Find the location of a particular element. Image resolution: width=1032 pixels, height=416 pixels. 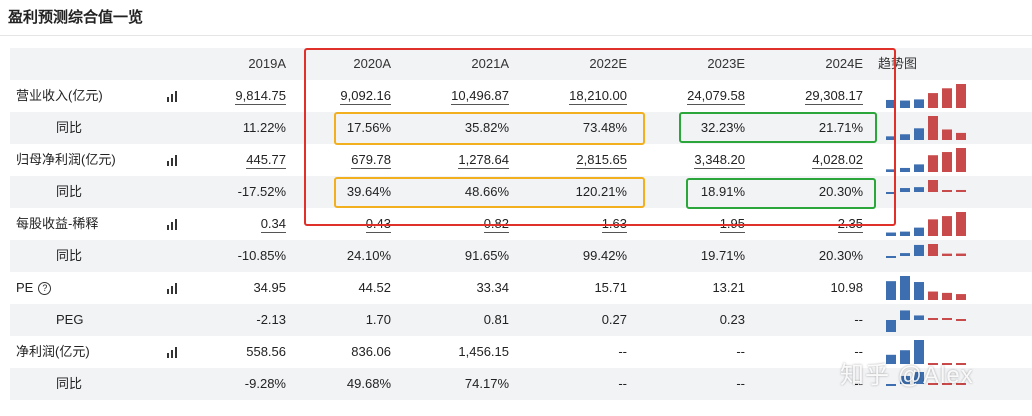

trend-chart-header: 趋势图 is located at coordinates (898, 63).